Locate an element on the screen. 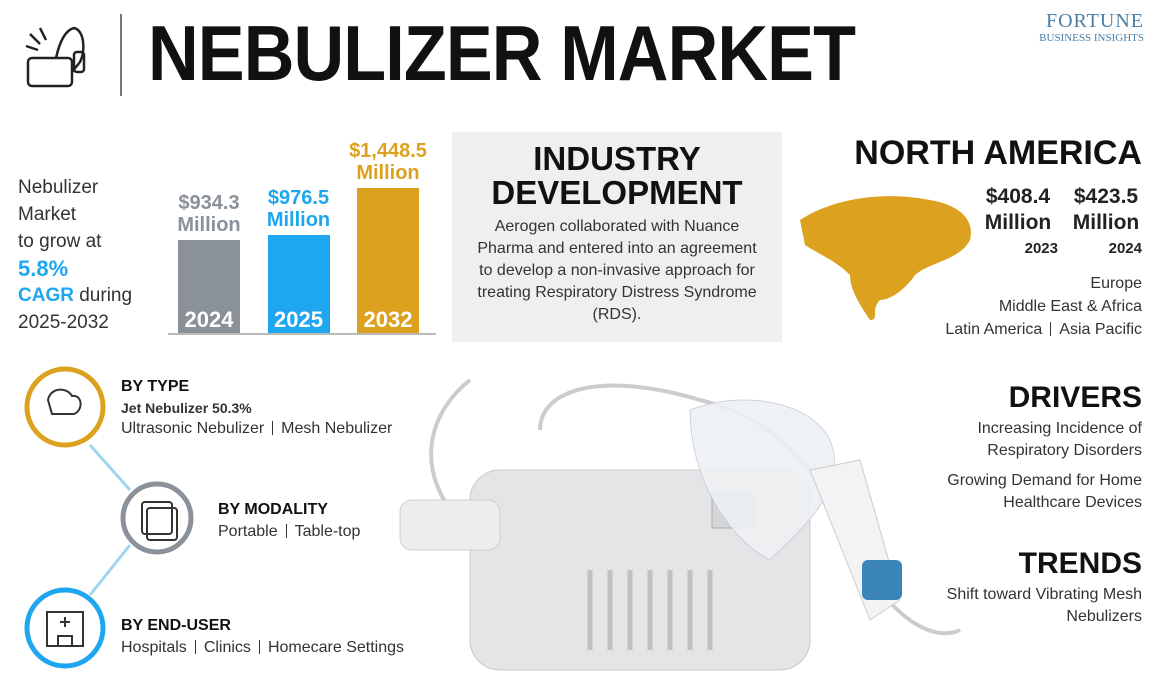  text-line: to grow at is located at coordinates (60, 241).